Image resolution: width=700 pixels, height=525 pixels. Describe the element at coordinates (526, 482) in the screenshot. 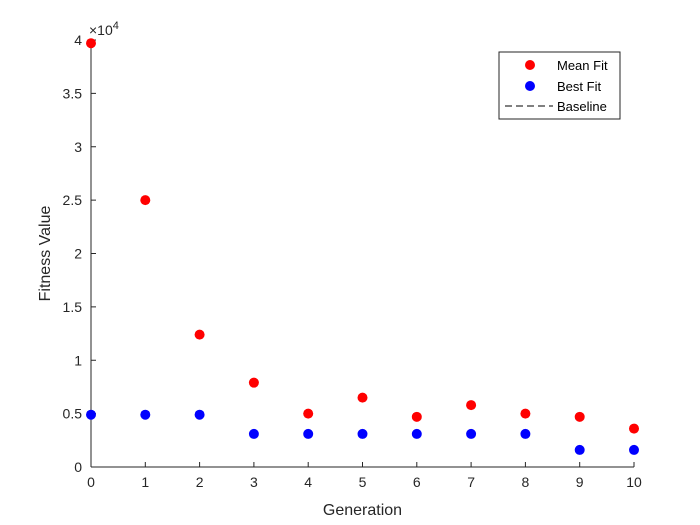

I see `x-tick-label: 8` at that location.